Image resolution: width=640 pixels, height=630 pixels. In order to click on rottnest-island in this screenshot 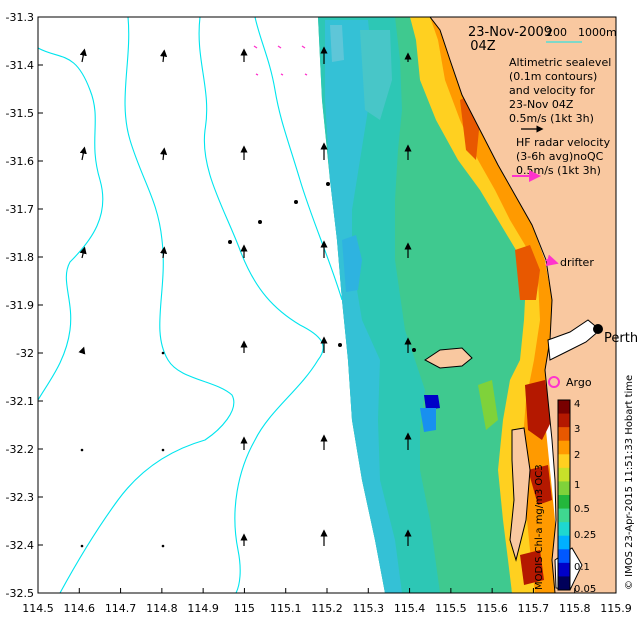, I will do `click(448, 358)`.